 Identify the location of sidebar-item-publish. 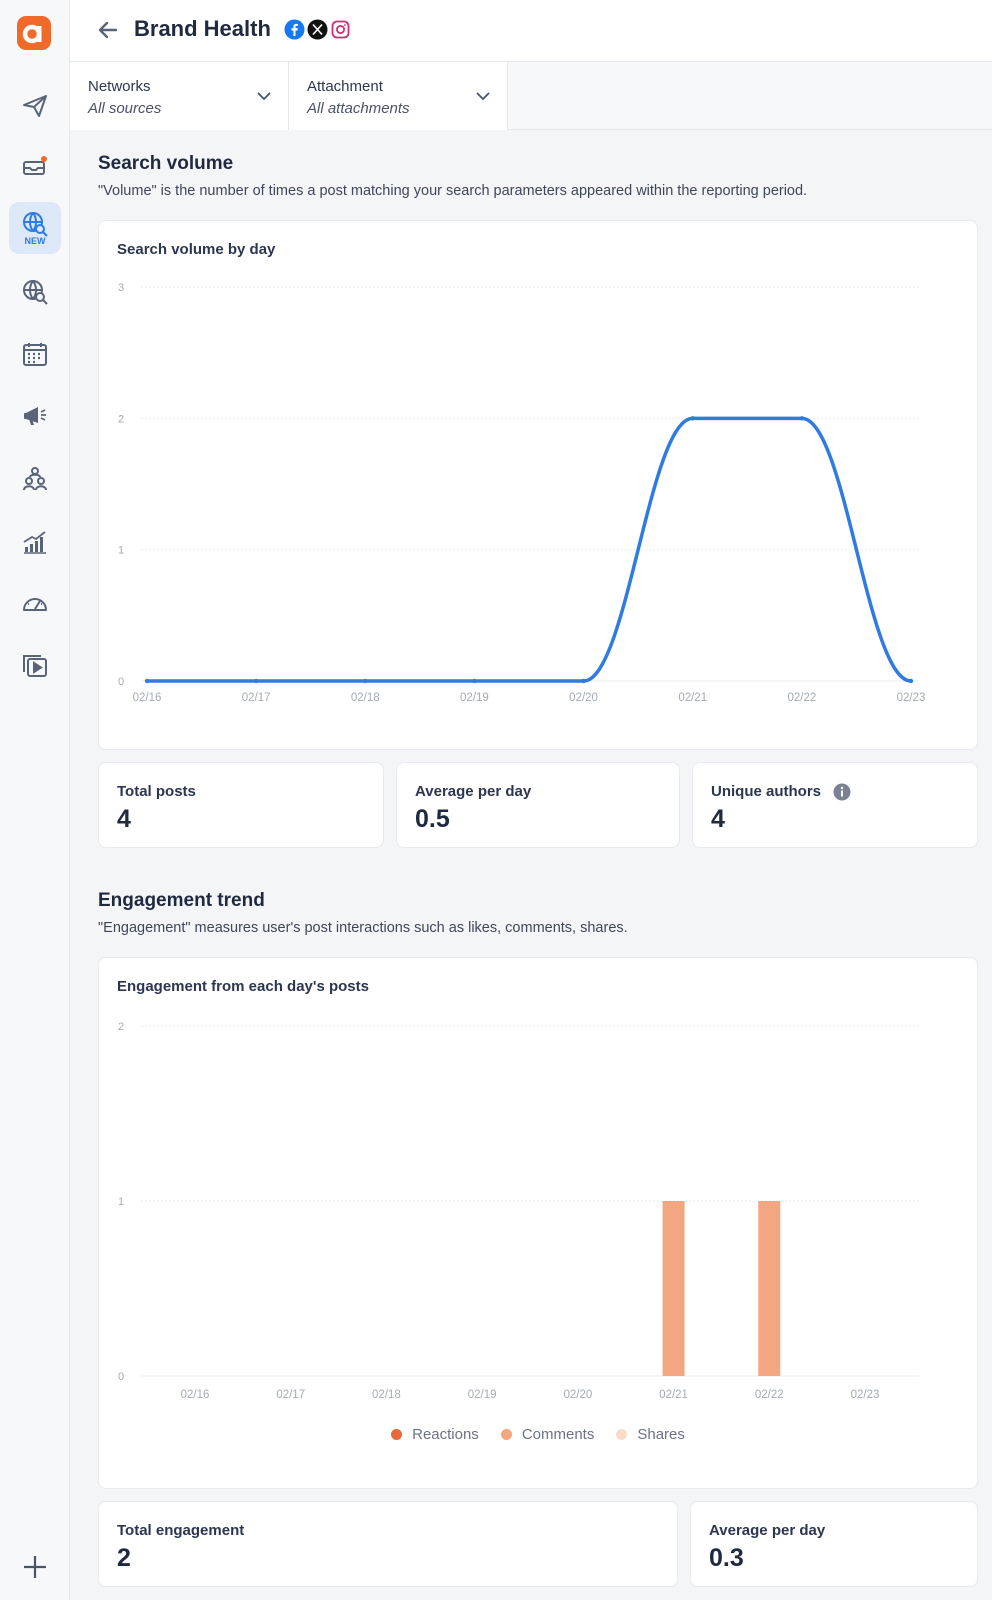
(35, 106).